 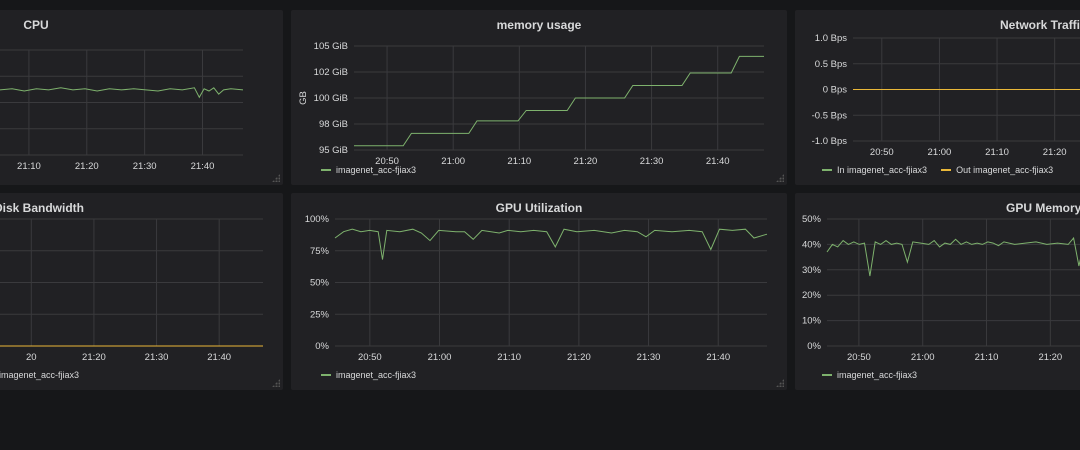 What do you see at coordinates (303, 98) in the screenshot?
I see `y-axis-label: GB` at bounding box center [303, 98].